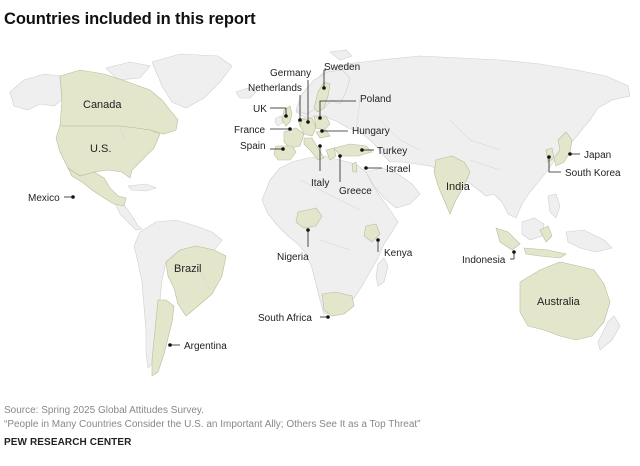 The width and height of the screenshot is (640, 466). I want to click on label-israel: Israel, so click(398, 169).